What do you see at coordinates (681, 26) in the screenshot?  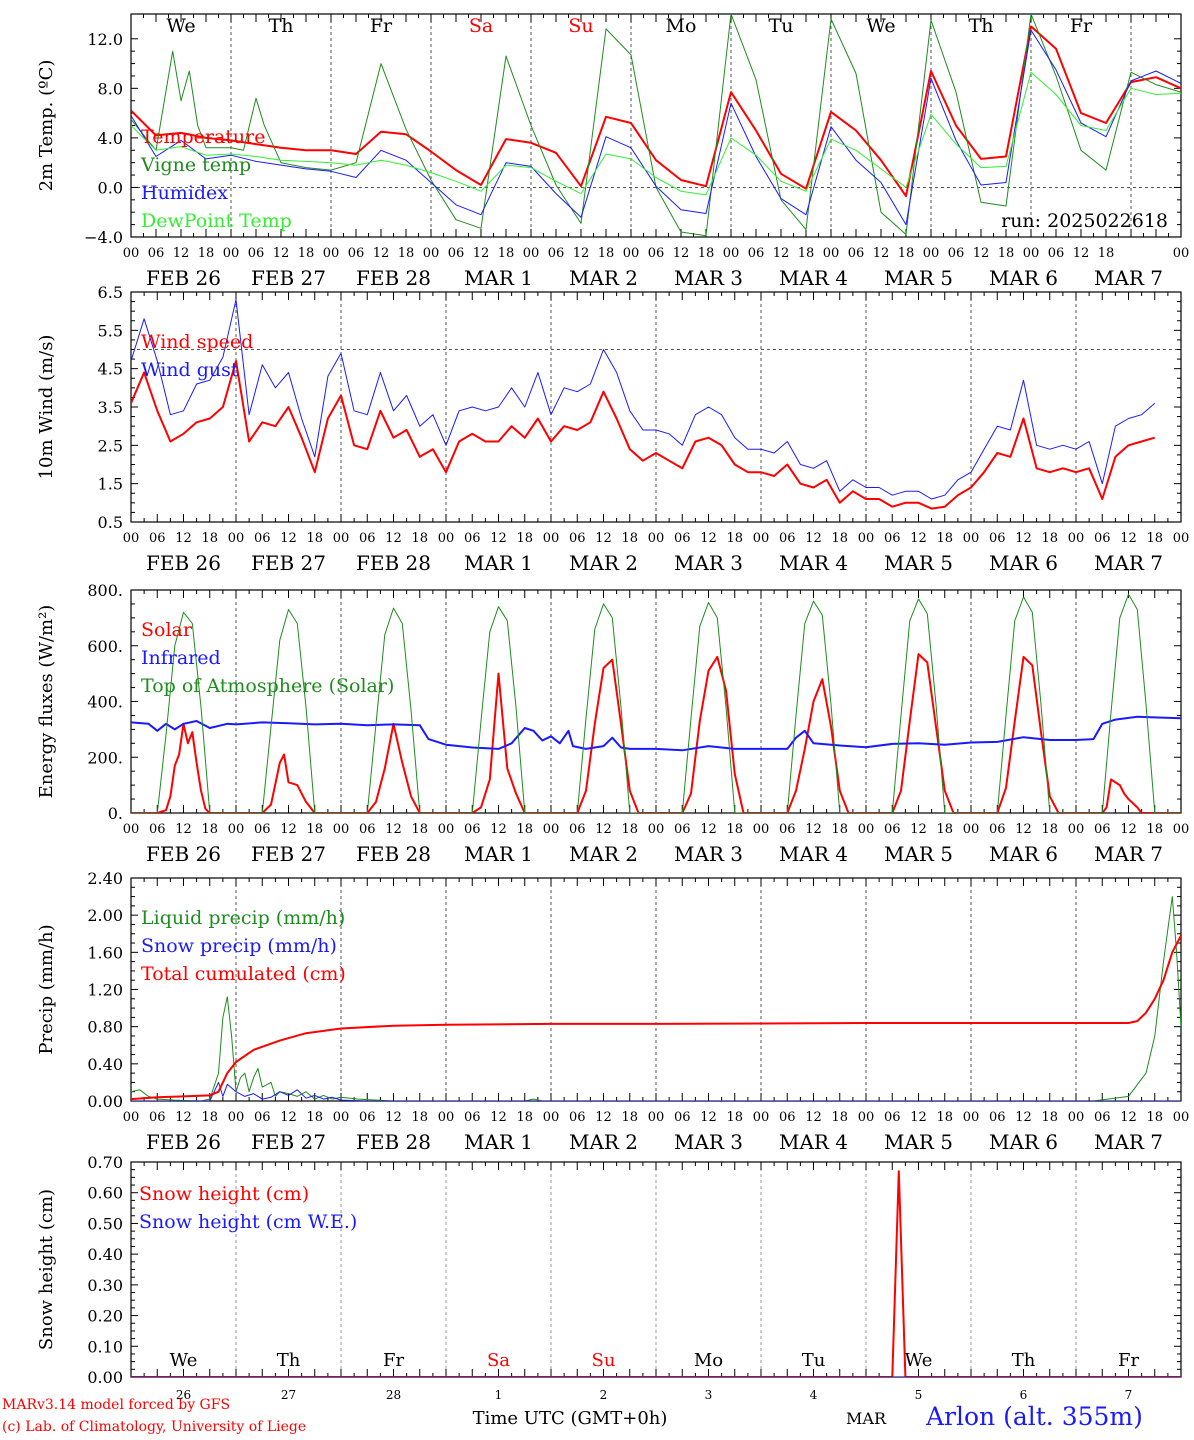 I see `weekday-label: Mo` at bounding box center [681, 26].